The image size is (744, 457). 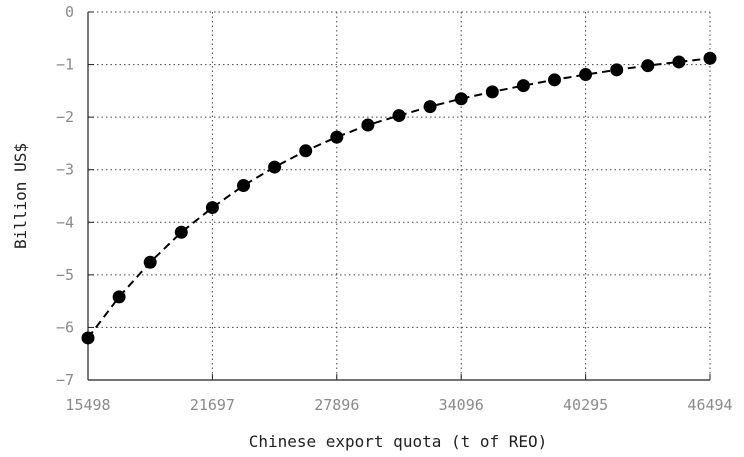 I want to click on x-tick-label: 15498, so click(x=87, y=405).